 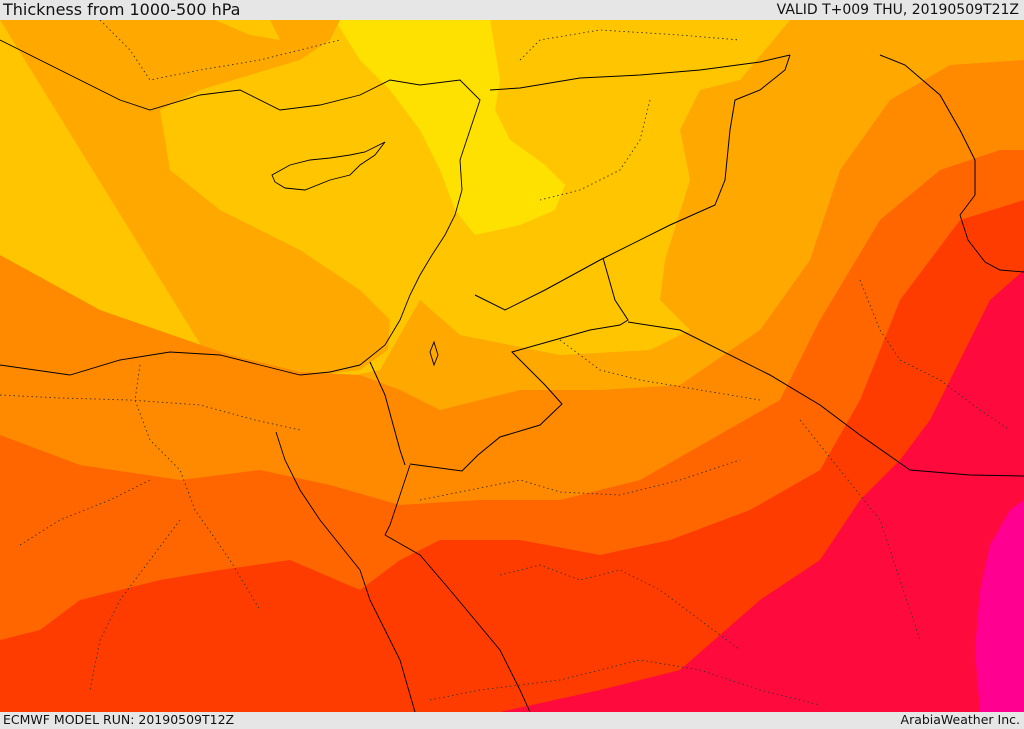 What do you see at coordinates (119, 719) in the screenshot?
I see `model-run: ECMWF MODEL RUN: 20190509T12Z` at bounding box center [119, 719].